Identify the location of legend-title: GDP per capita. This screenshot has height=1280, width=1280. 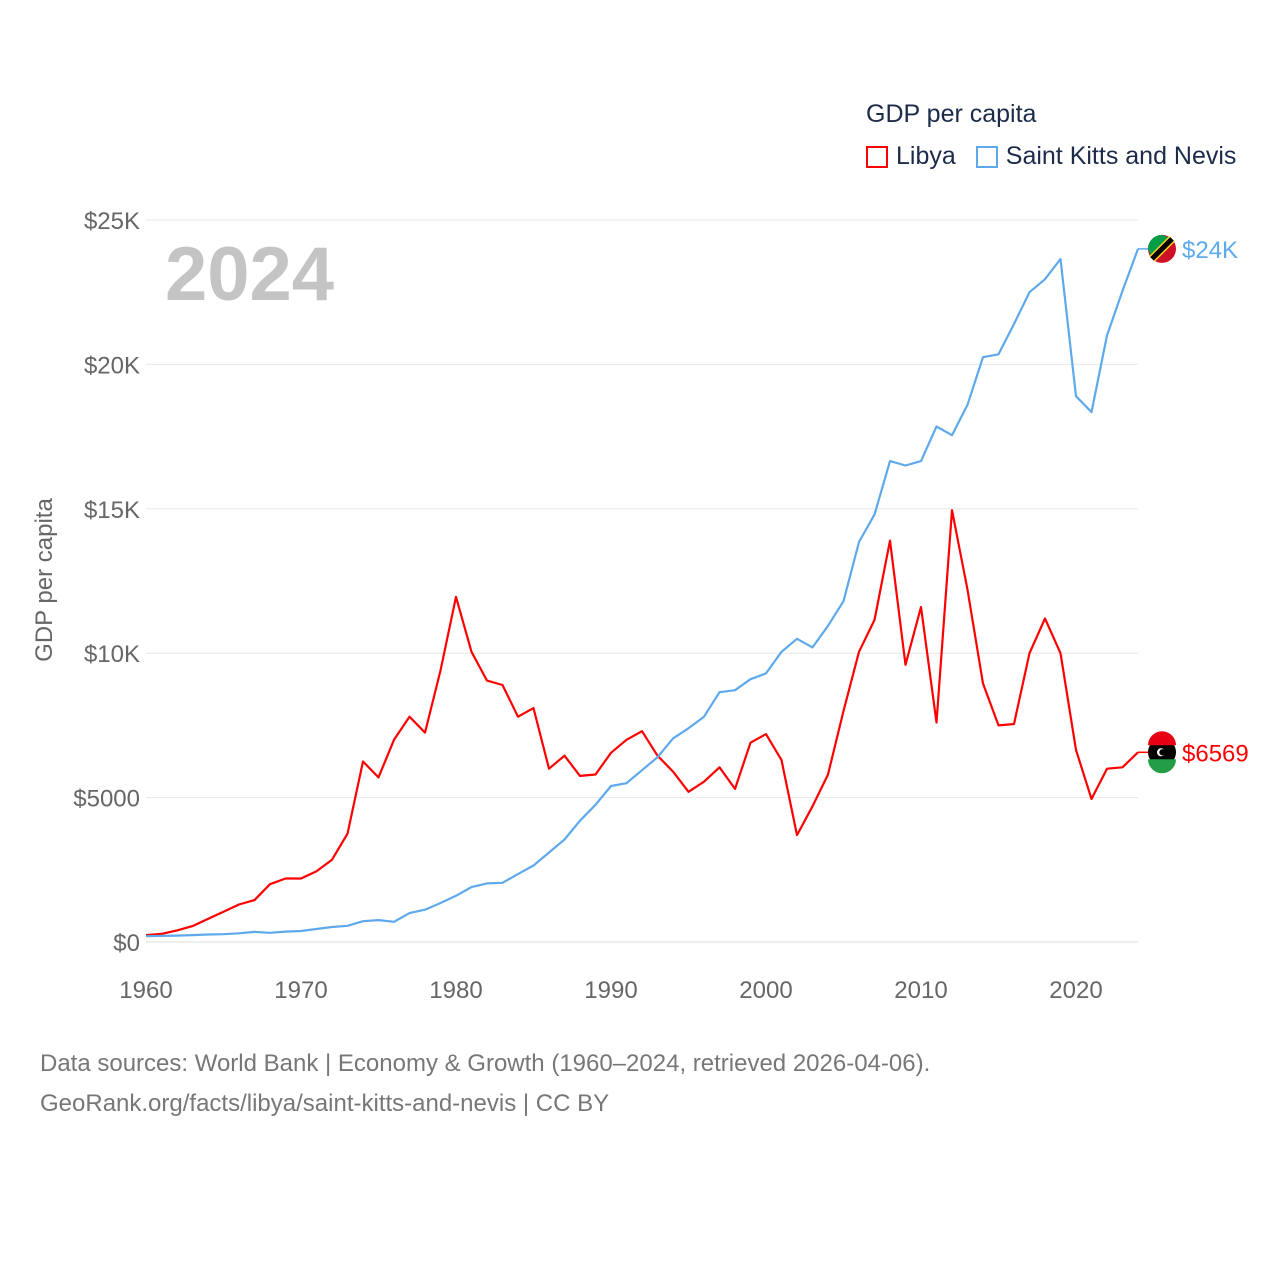
(951, 114).